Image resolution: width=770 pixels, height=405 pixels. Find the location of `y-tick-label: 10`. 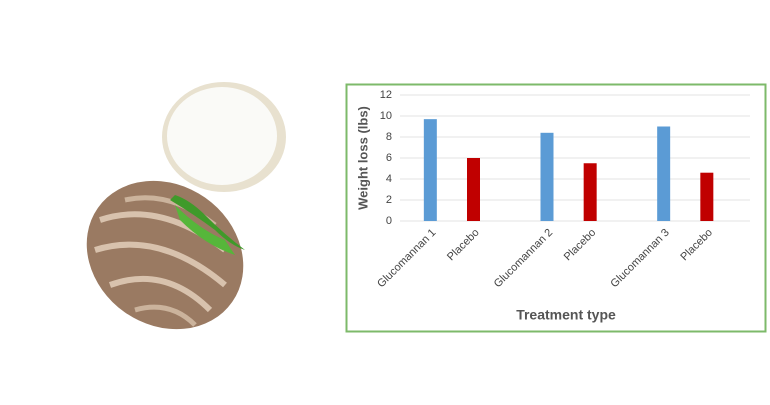

y-tick-label: 10 is located at coordinates (386, 116).